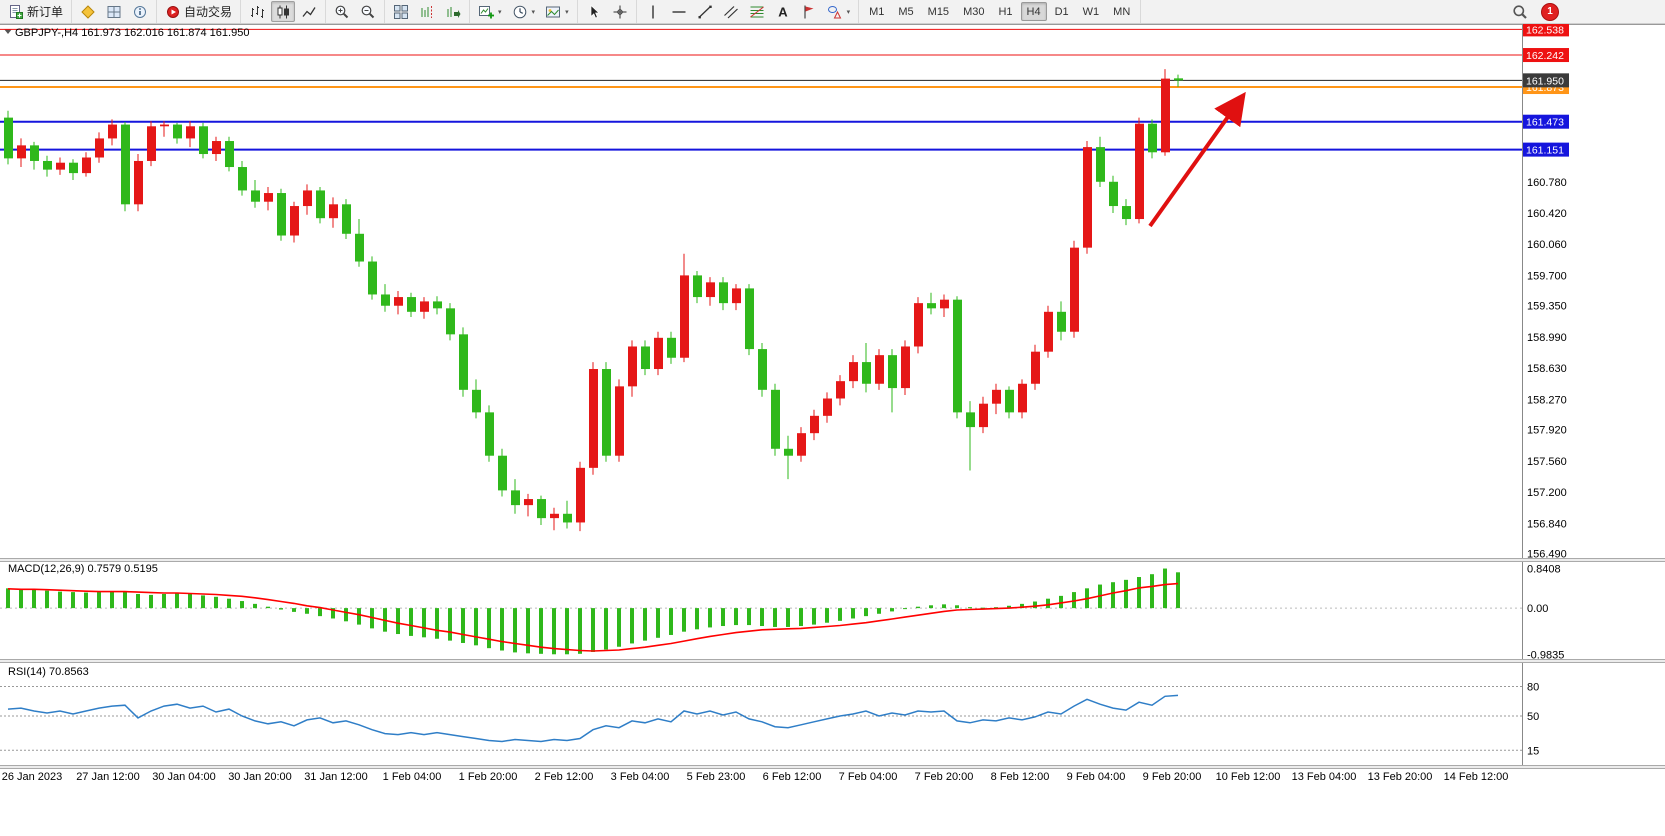 This screenshot has height=836, width=1665. Describe the element at coordinates (757, 11) in the screenshot. I see `fibonacci-button` at that location.